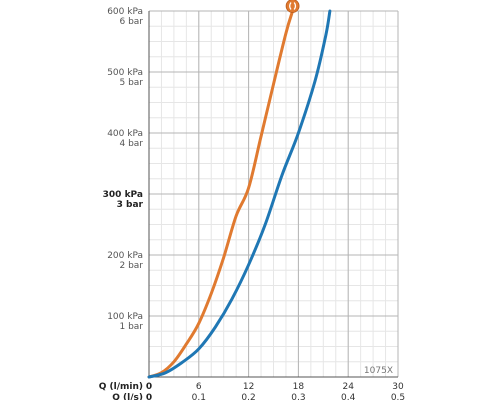  What do you see at coordinates (299, 387) in the screenshot?
I see `x-tick-label: 18` at bounding box center [299, 387].